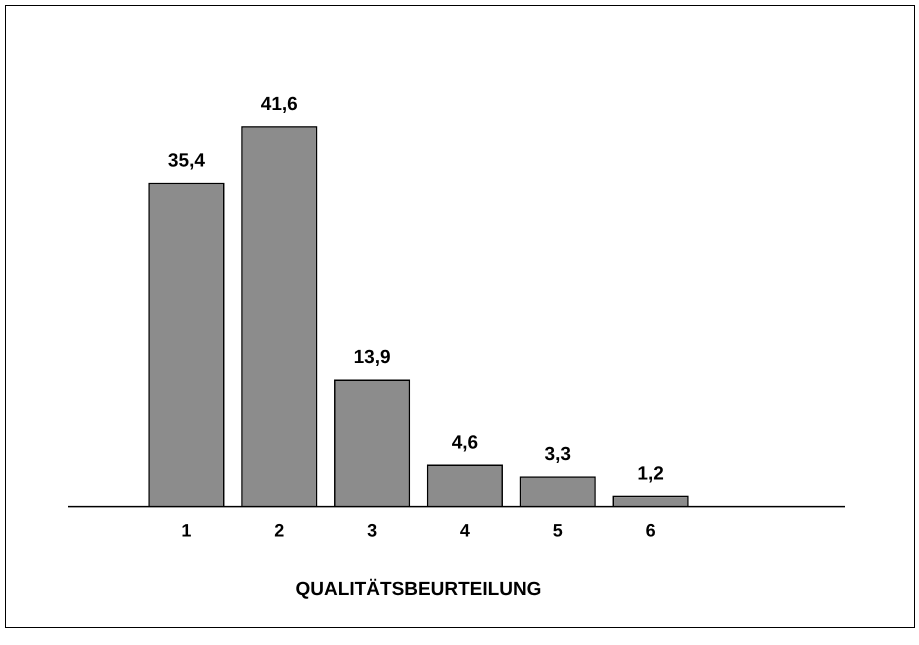 Image resolution: width=919 pixels, height=645 pixels. What do you see at coordinates (557, 455) in the screenshot?
I see `data-label: 3,3` at bounding box center [557, 455].